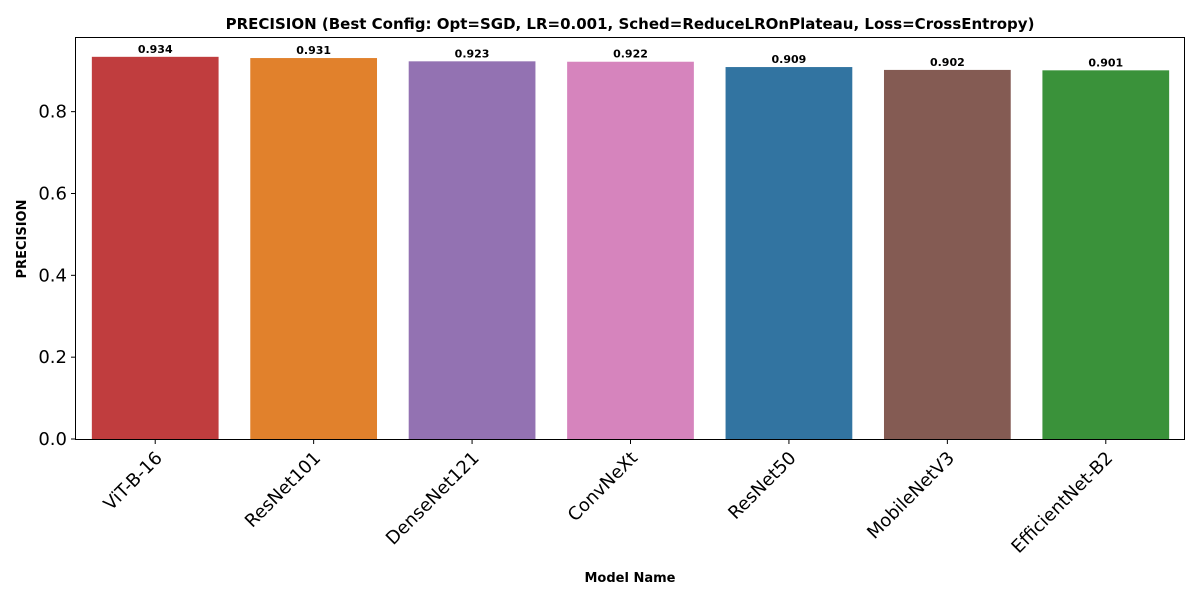 This screenshot has height=600, width=1200. I want to click on bar-efficientnet-b2, so click(1106, 255).